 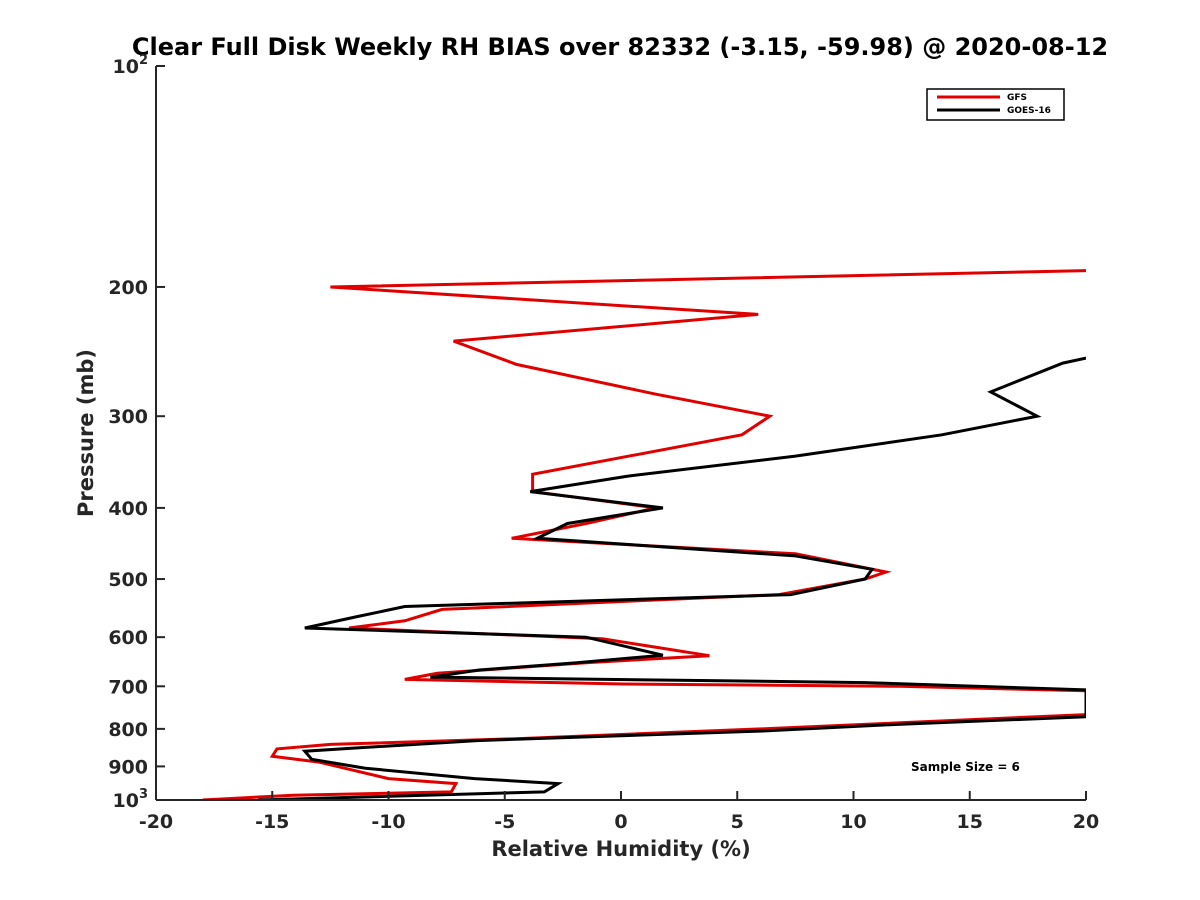 I want to click on x-tick-label: 15, so click(x=970, y=822).